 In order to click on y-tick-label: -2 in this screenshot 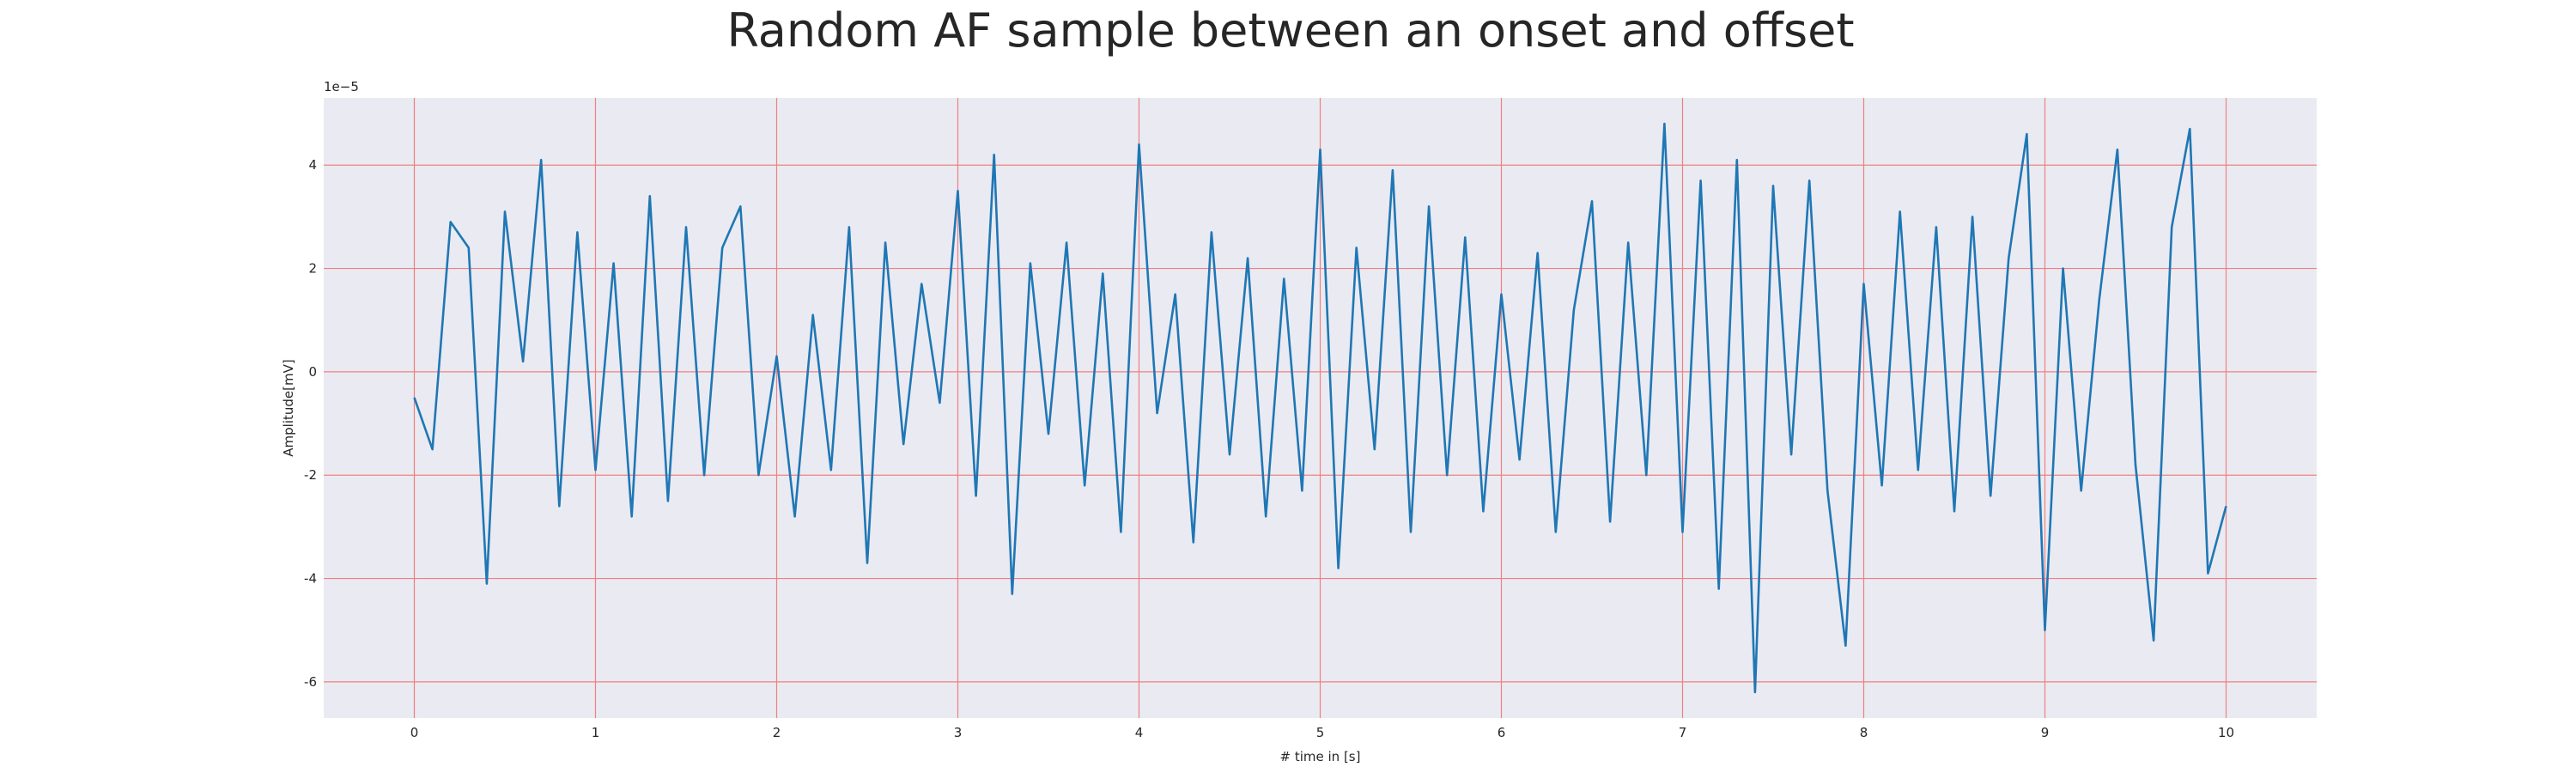, I will do `click(311, 475)`.